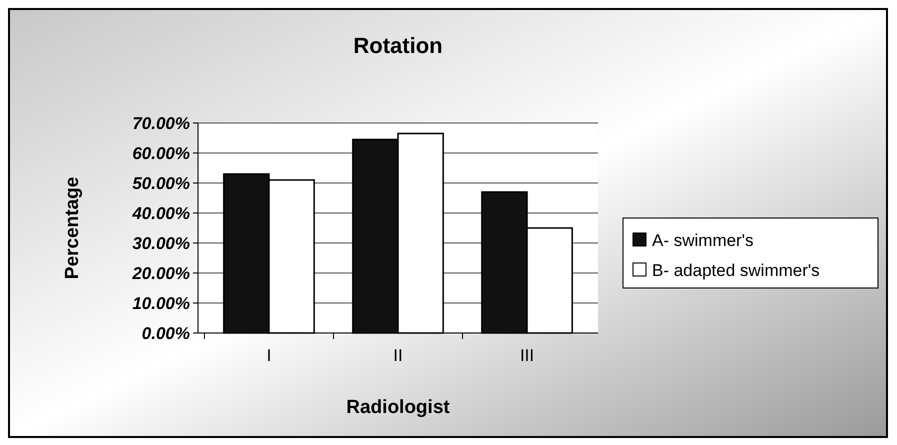 This screenshot has width=897, height=445. What do you see at coordinates (527, 355) in the screenshot?
I see `x-tick-label: III` at bounding box center [527, 355].